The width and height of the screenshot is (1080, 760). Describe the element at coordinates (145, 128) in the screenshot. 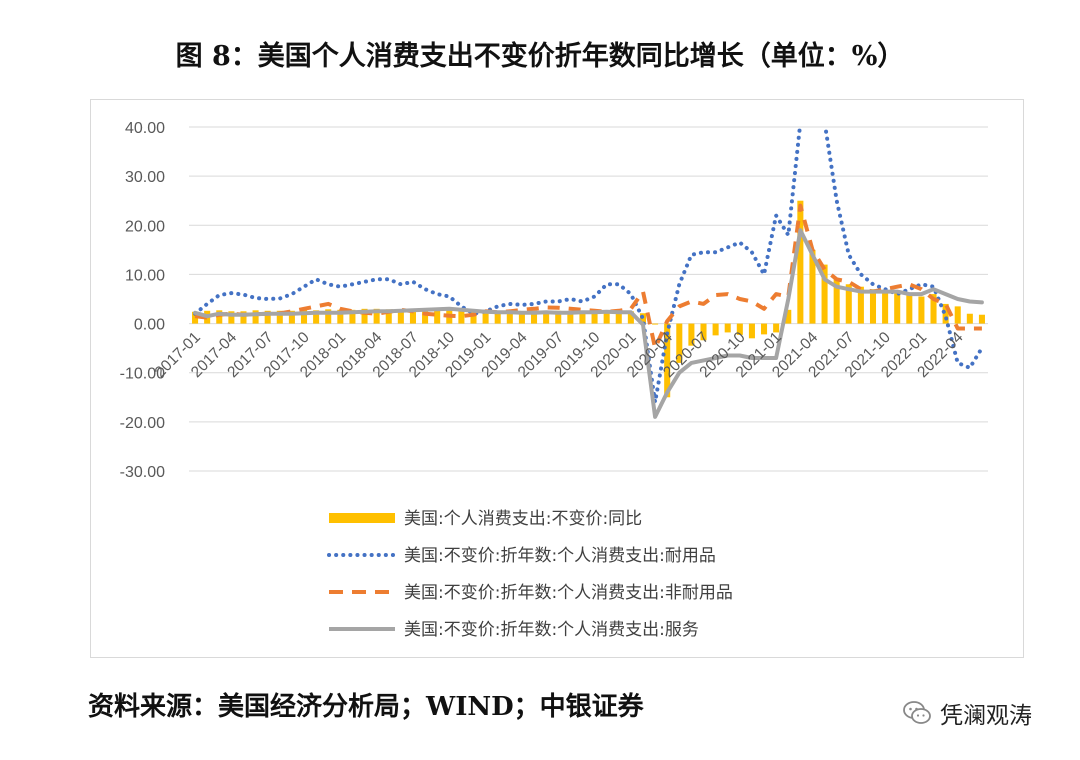

I see `y-tick-label: 40.00` at that location.